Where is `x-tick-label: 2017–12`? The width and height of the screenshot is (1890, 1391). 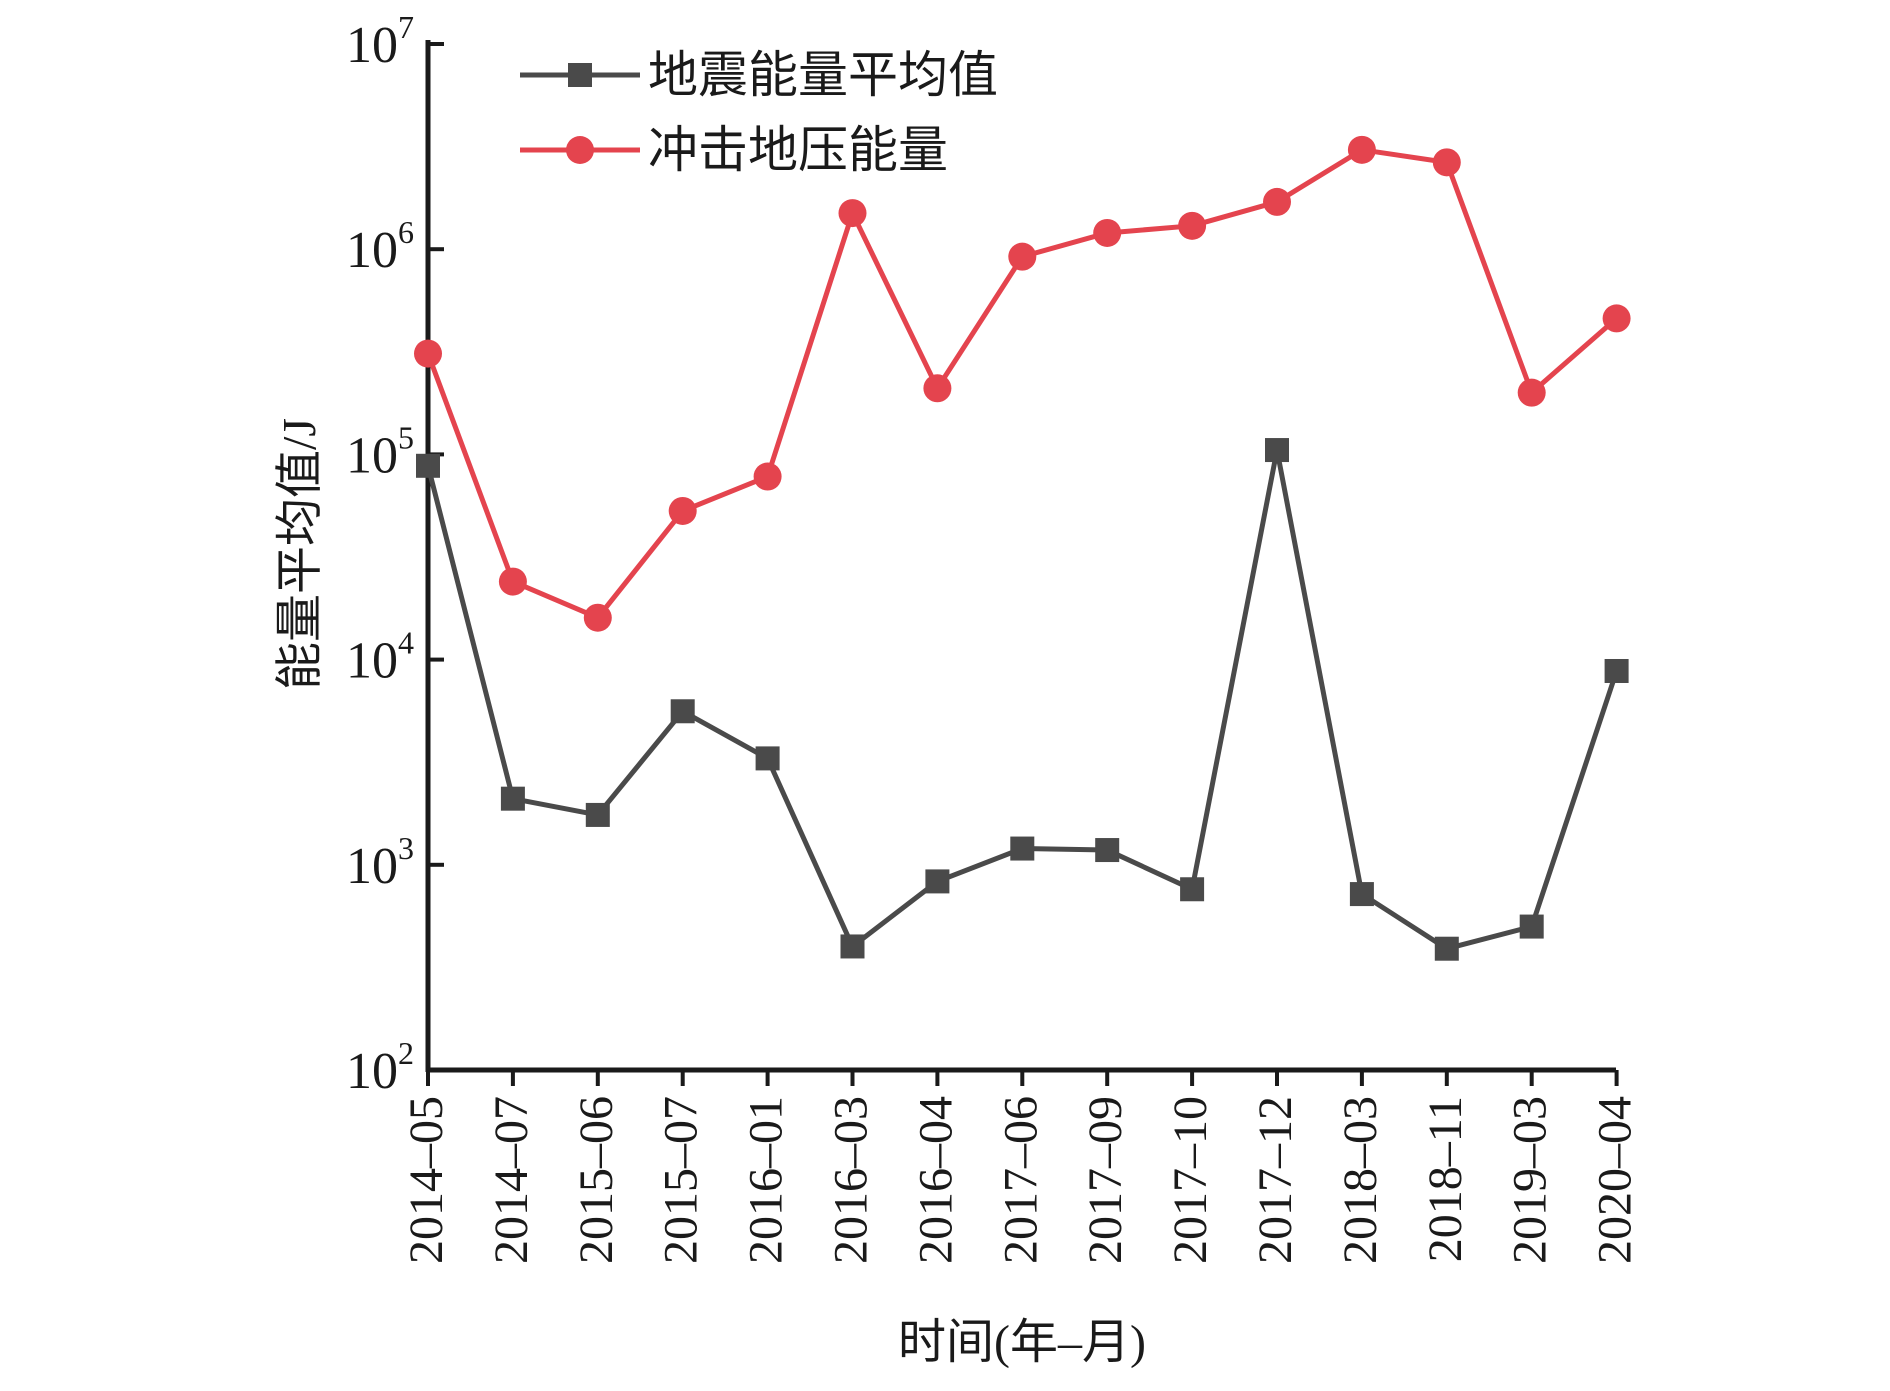
x-tick-label: 2017–12 is located at coordinates (1275, 1180).